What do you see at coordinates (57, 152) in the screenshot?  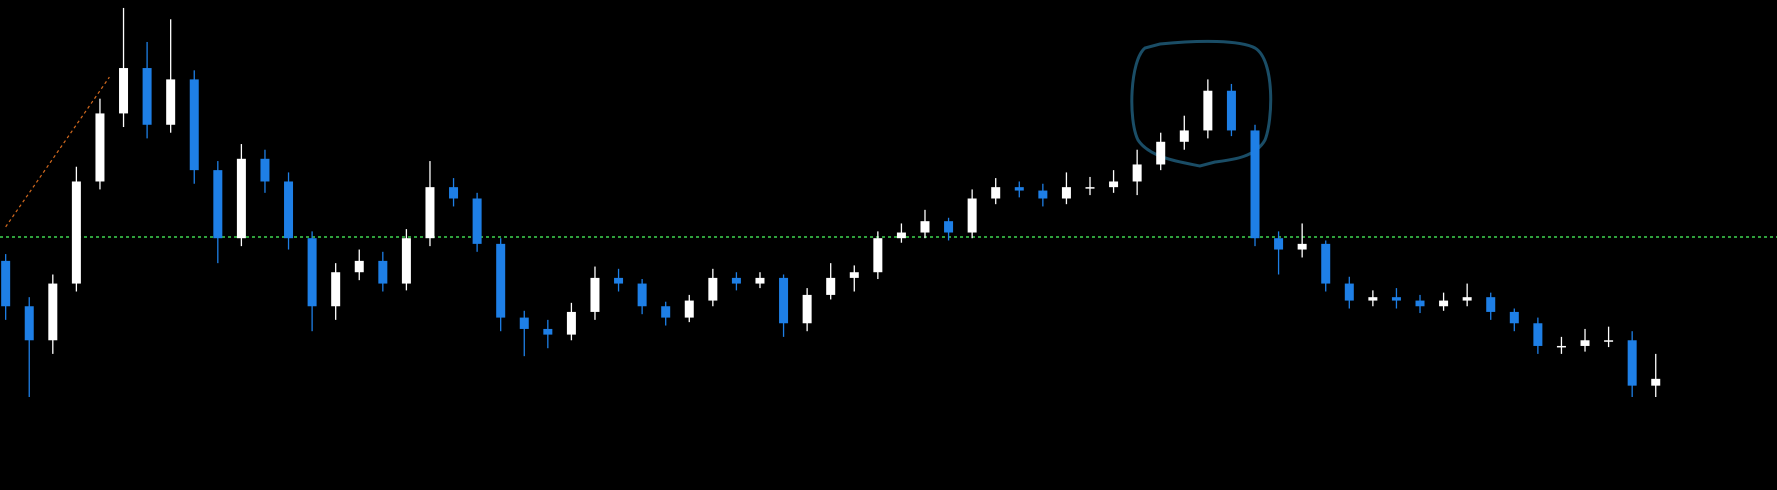 I see `trend-line` at bounding box center [57, 152].